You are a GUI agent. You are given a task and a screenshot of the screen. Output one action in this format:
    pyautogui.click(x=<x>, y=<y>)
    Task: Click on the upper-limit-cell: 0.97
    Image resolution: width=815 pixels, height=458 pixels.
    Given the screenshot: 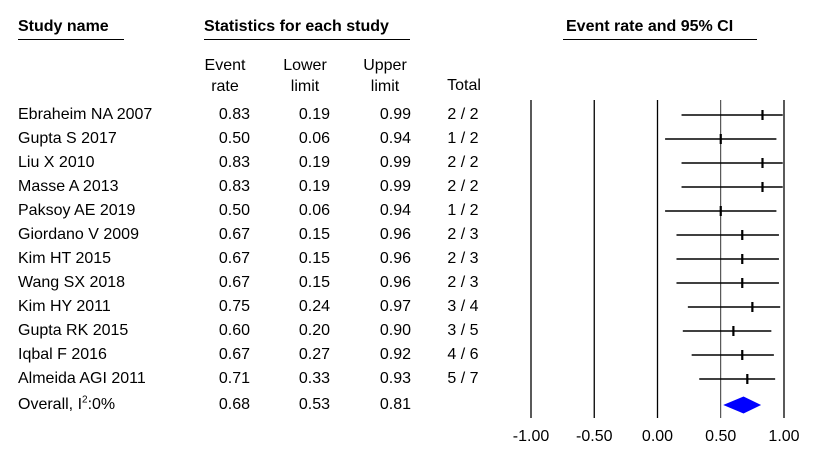 What is the action you would take?
    pyautogui.click(x=395, y=306)
    